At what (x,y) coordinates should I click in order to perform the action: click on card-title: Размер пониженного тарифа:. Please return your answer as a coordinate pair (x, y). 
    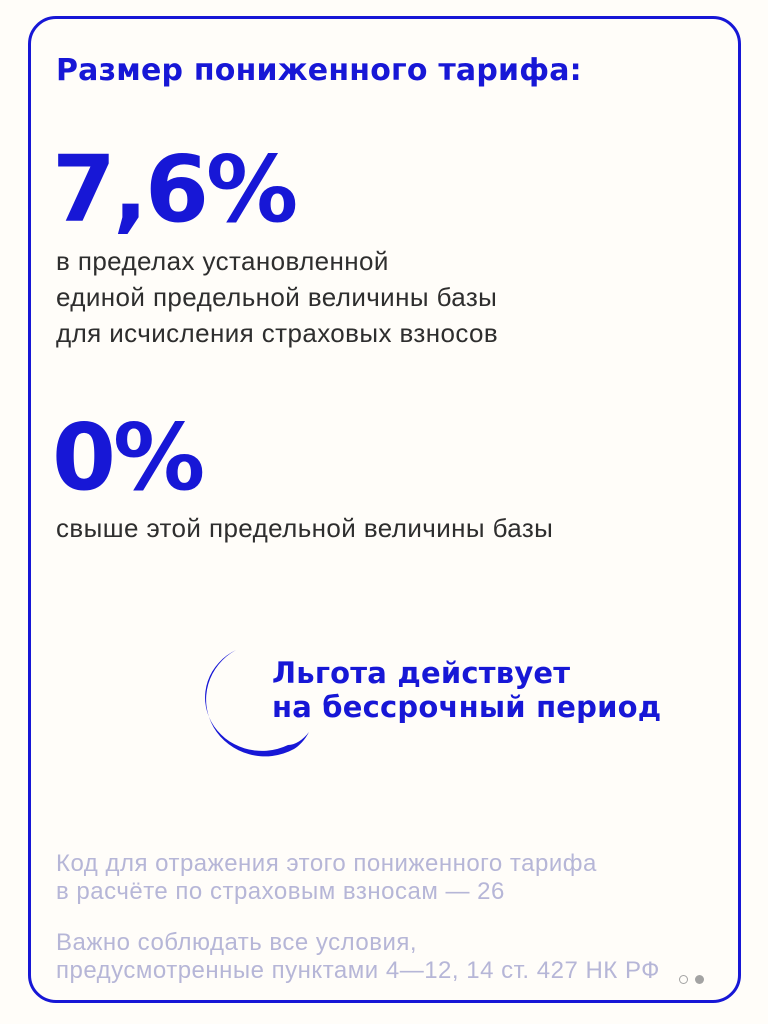
    Looking at the image, I should click on (319, 70).